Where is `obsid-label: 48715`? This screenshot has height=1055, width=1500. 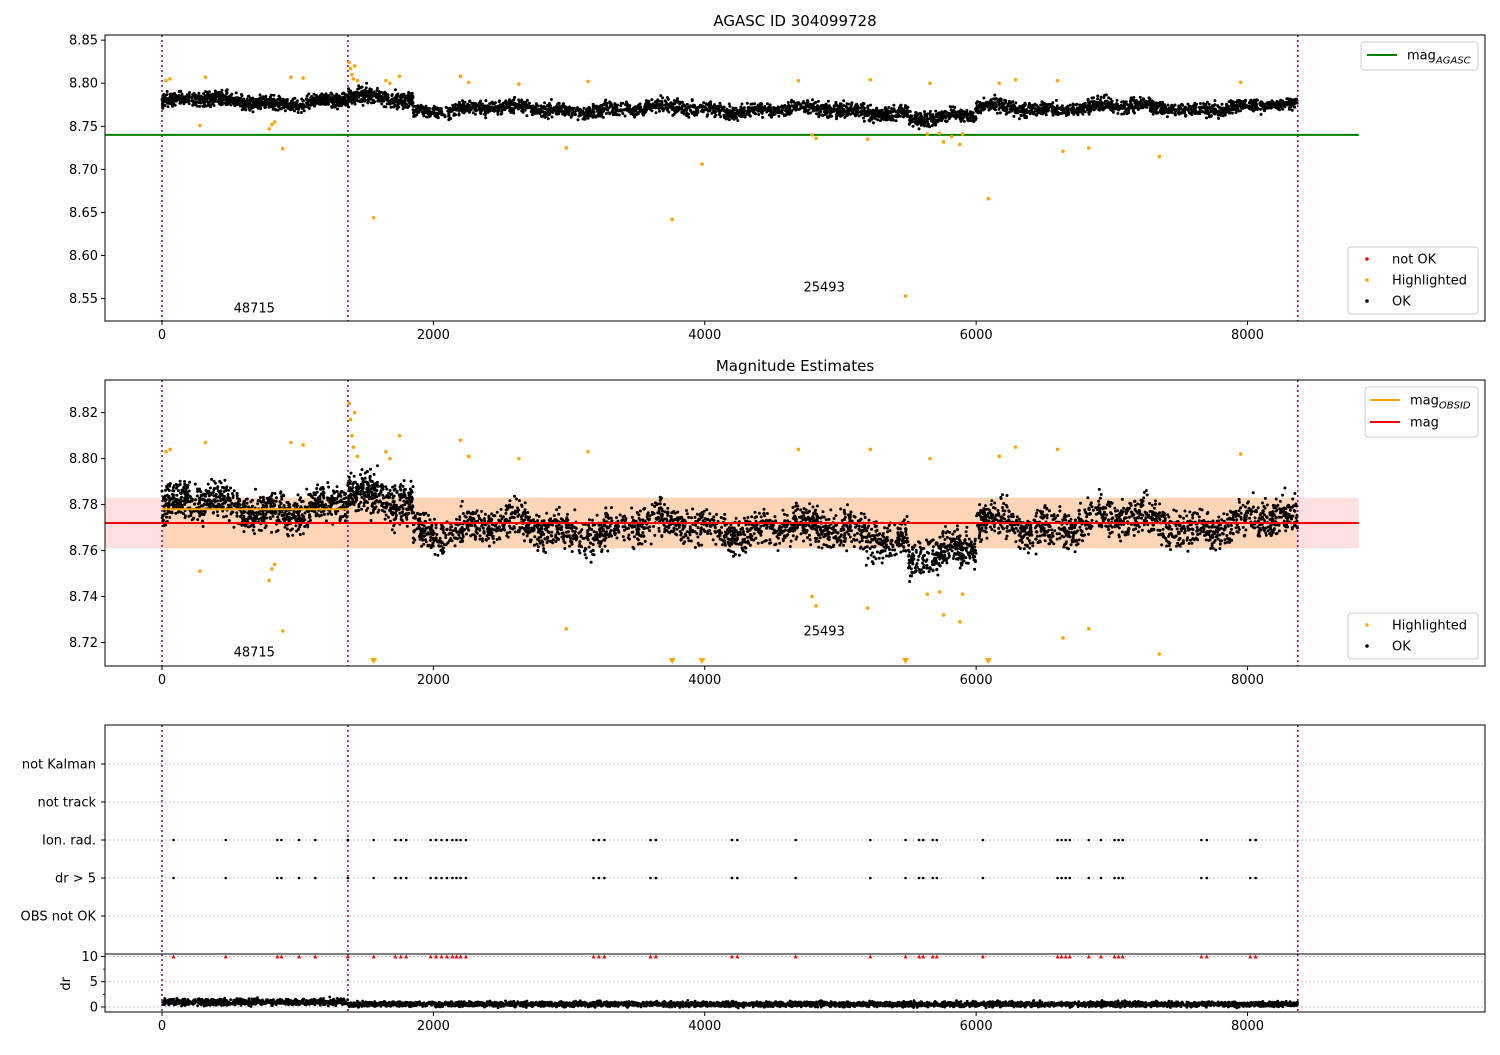
obsid-label: 48715 is located at coordinates (254, 308).